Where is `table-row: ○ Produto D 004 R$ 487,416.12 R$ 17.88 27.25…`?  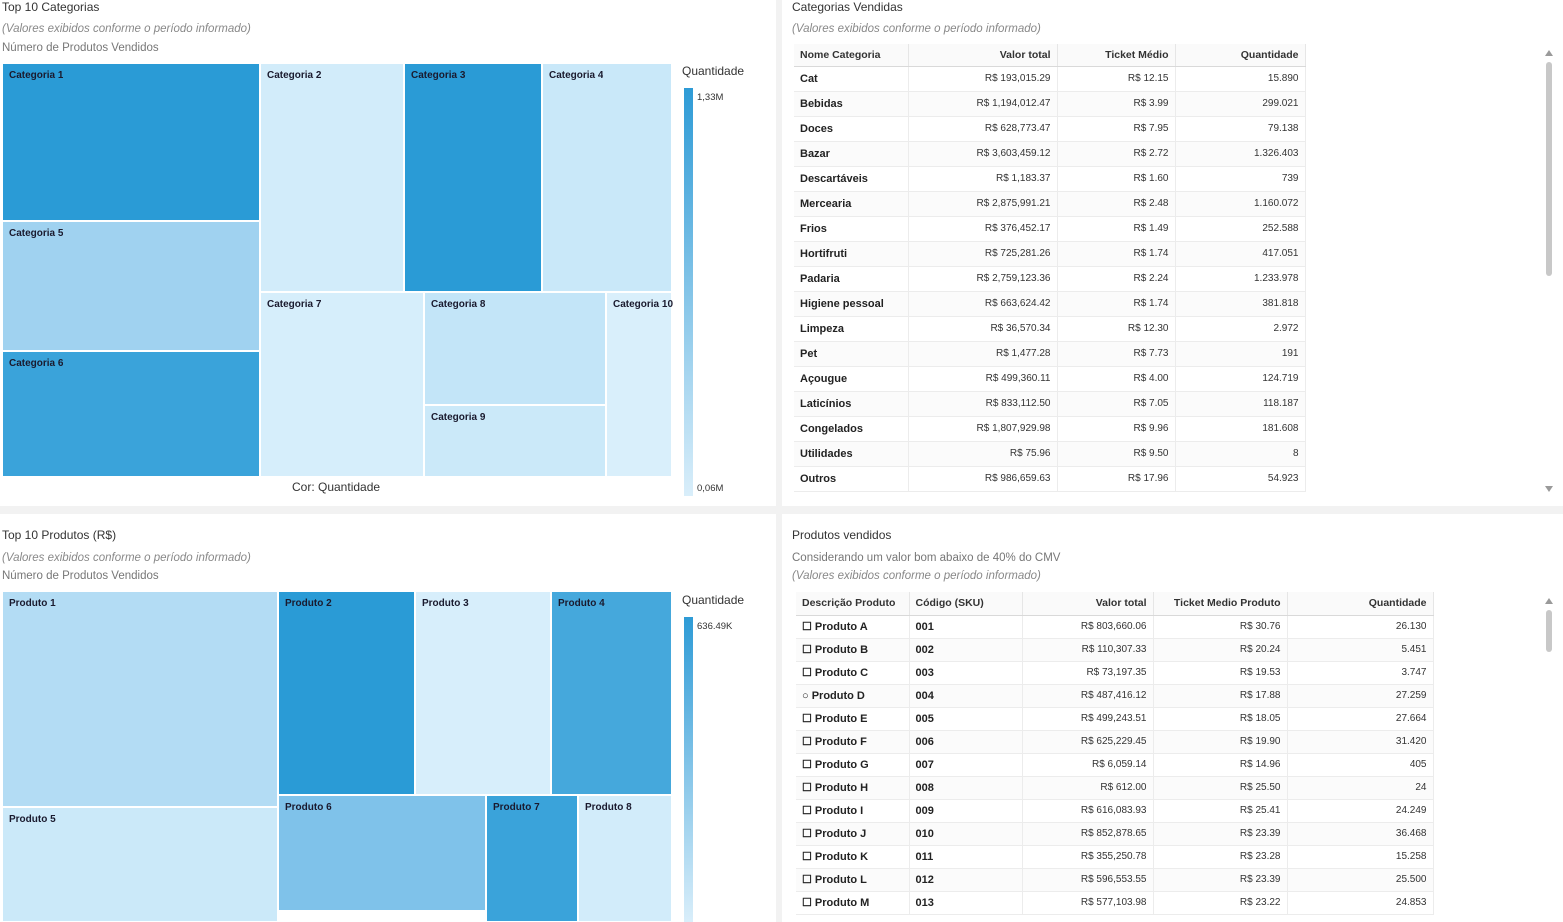 table-row: ○ Produto D 004 R$ 487,416.12 R$ 17.88 27.25… is located at coordinates (1115, 696).